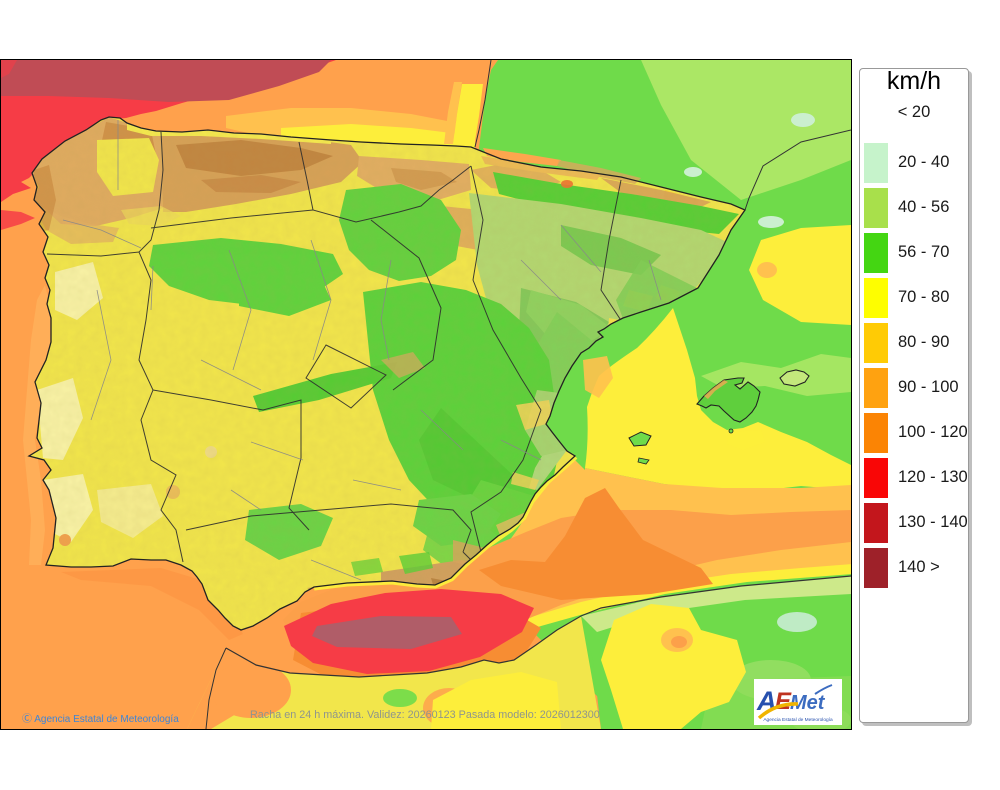 The width and height of the screenshot is (1000, 790). I want to click on svg-text: E, so click(783, 701).